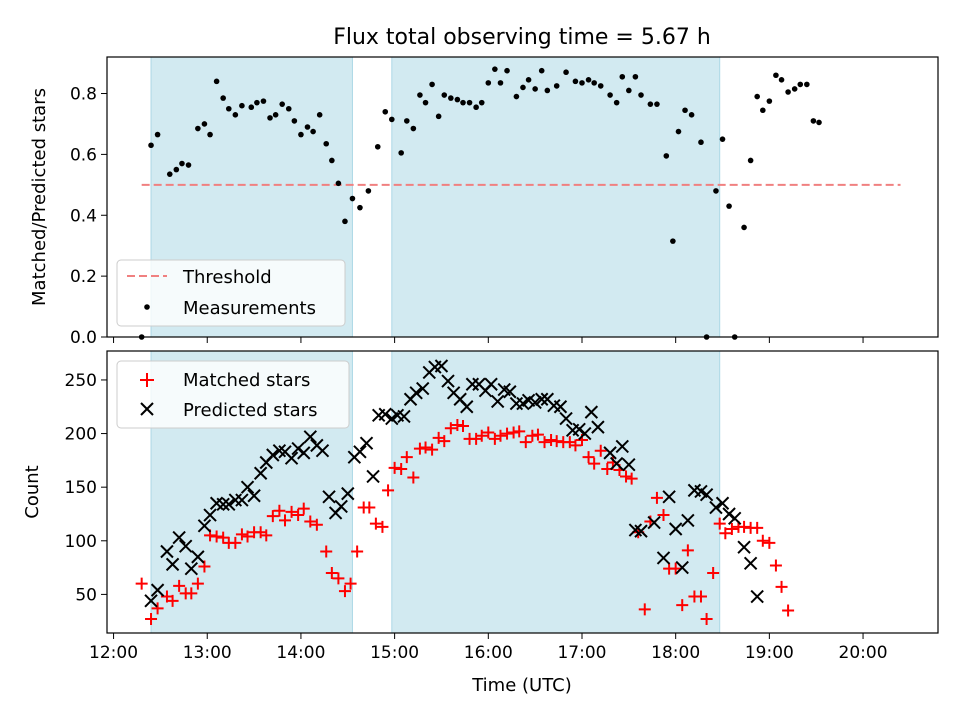 This screenshot has height=720, width=960. Describe the element at coordinates (522, 37) in the screenshot. I see `chart-title: Flux total observing time = 5.67 h` at that location.